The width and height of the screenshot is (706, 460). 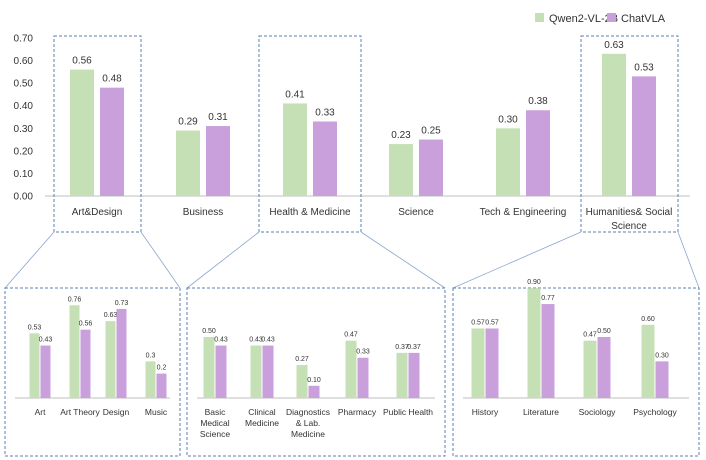 I want to click on data-label: 0.48, so click(x=112, y=79).